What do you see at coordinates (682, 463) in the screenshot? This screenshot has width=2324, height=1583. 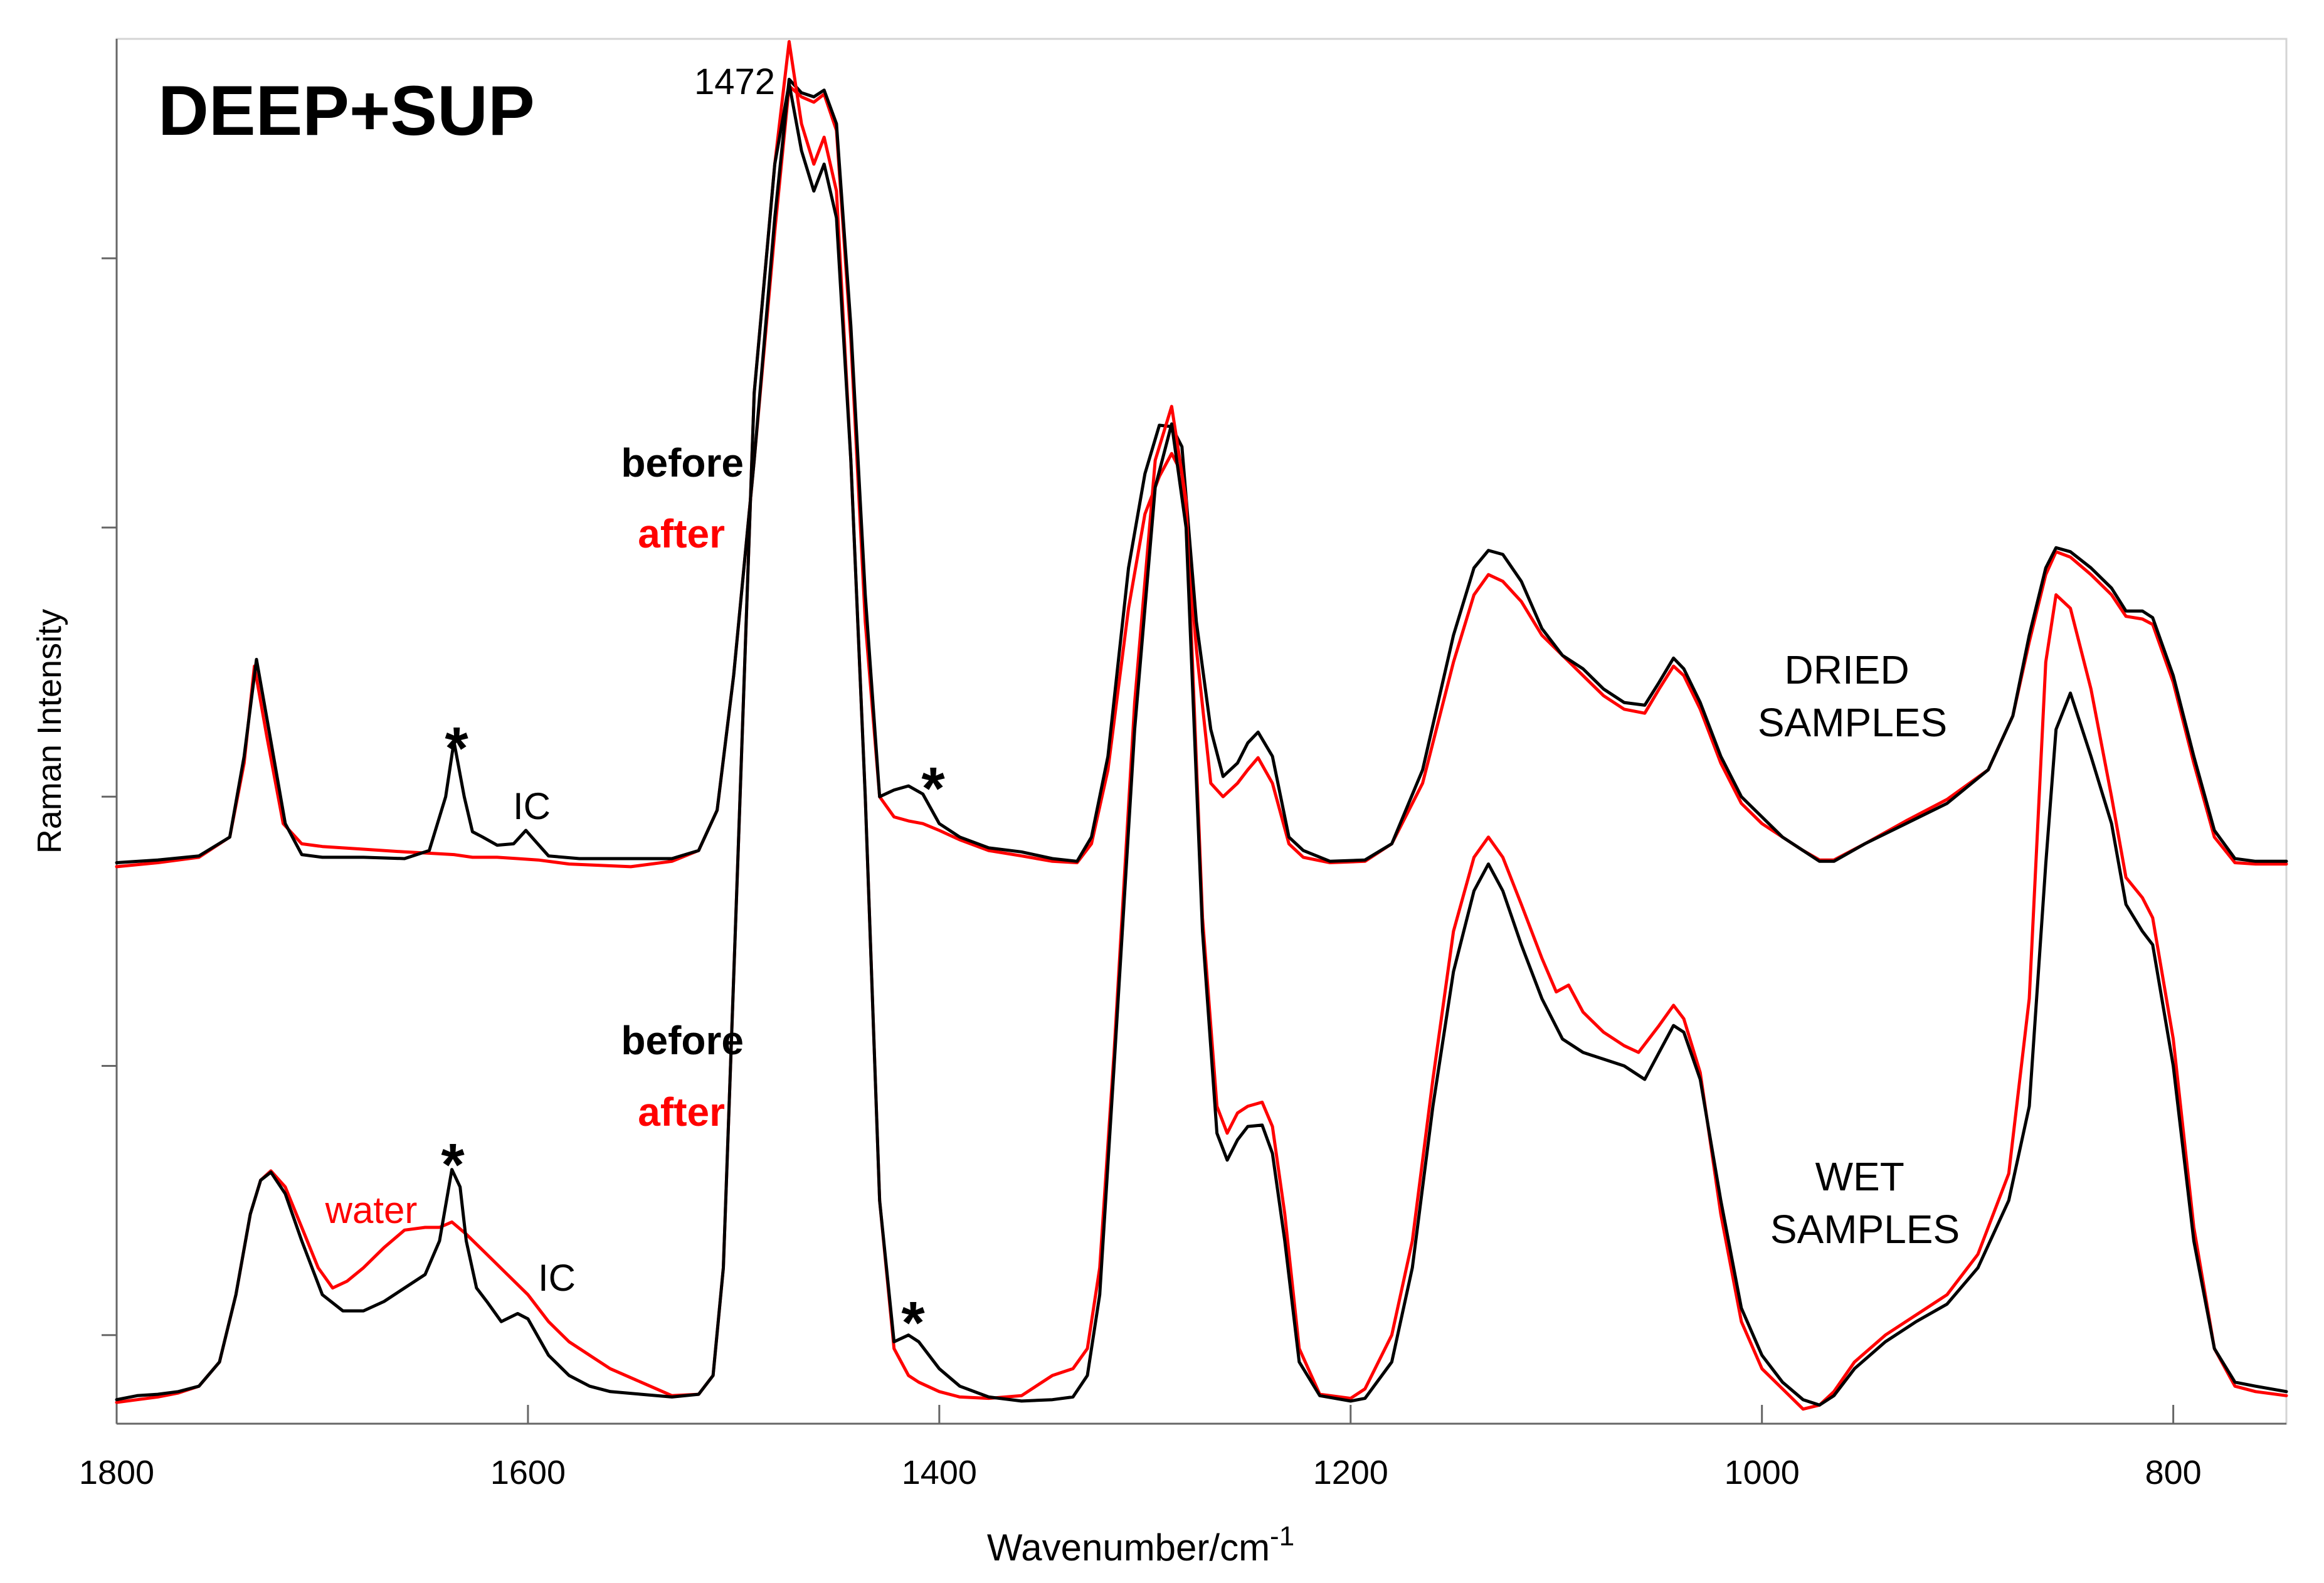 I see `legend-before-dried: before` at bounding box center [682, 463].